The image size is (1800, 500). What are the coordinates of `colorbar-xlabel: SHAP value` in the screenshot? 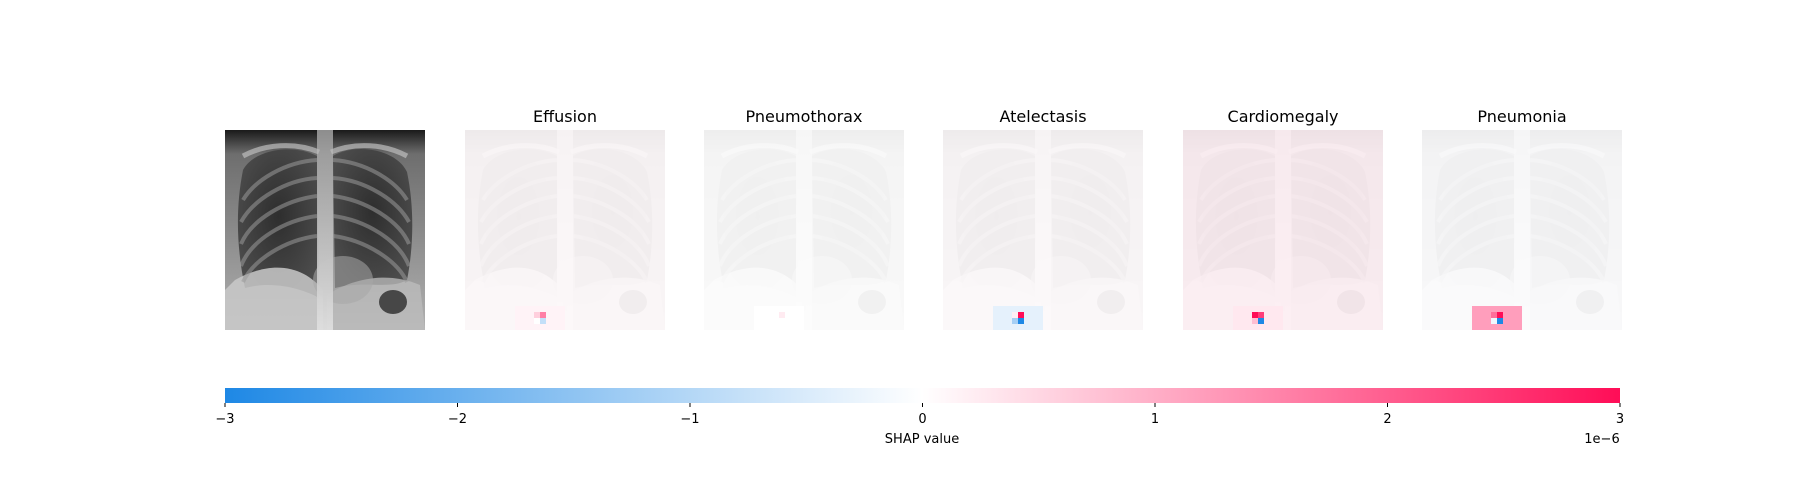 It's located at (922, 439).